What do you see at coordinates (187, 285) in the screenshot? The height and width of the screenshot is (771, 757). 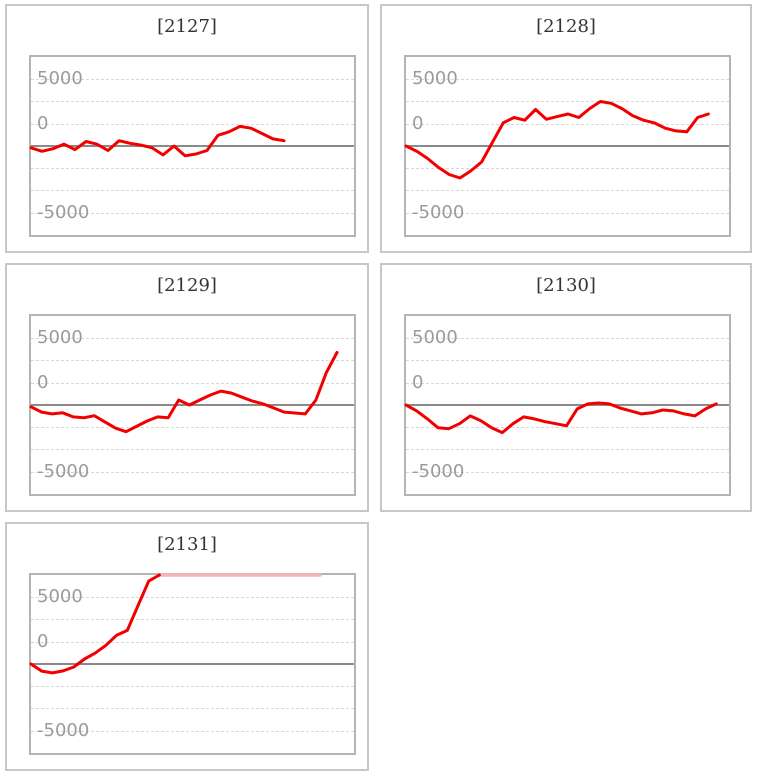 I see `chart-title: [2129]` at bounding box center [187, 285].